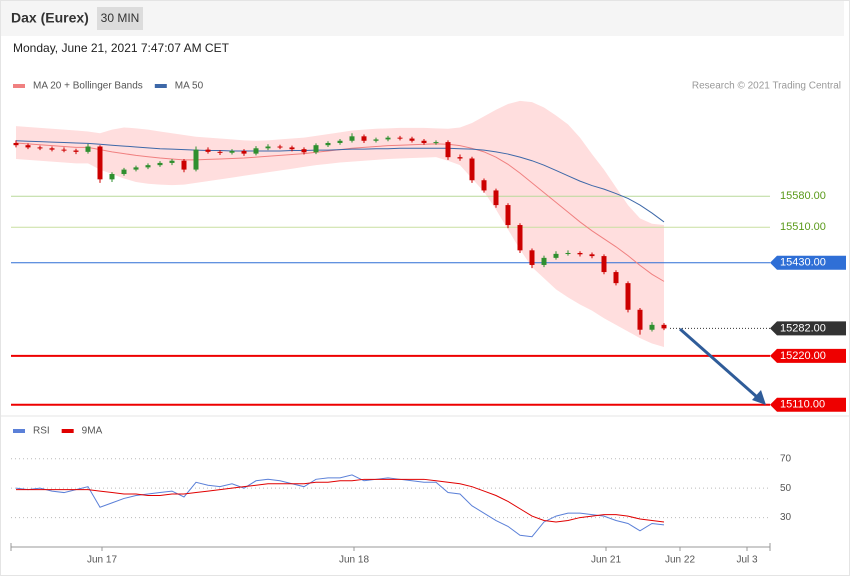 The height and width of the screenshot is (576, 850). Describe the element at coordinates (340, 181) in the screenshot. I see `moving-average` at that location.